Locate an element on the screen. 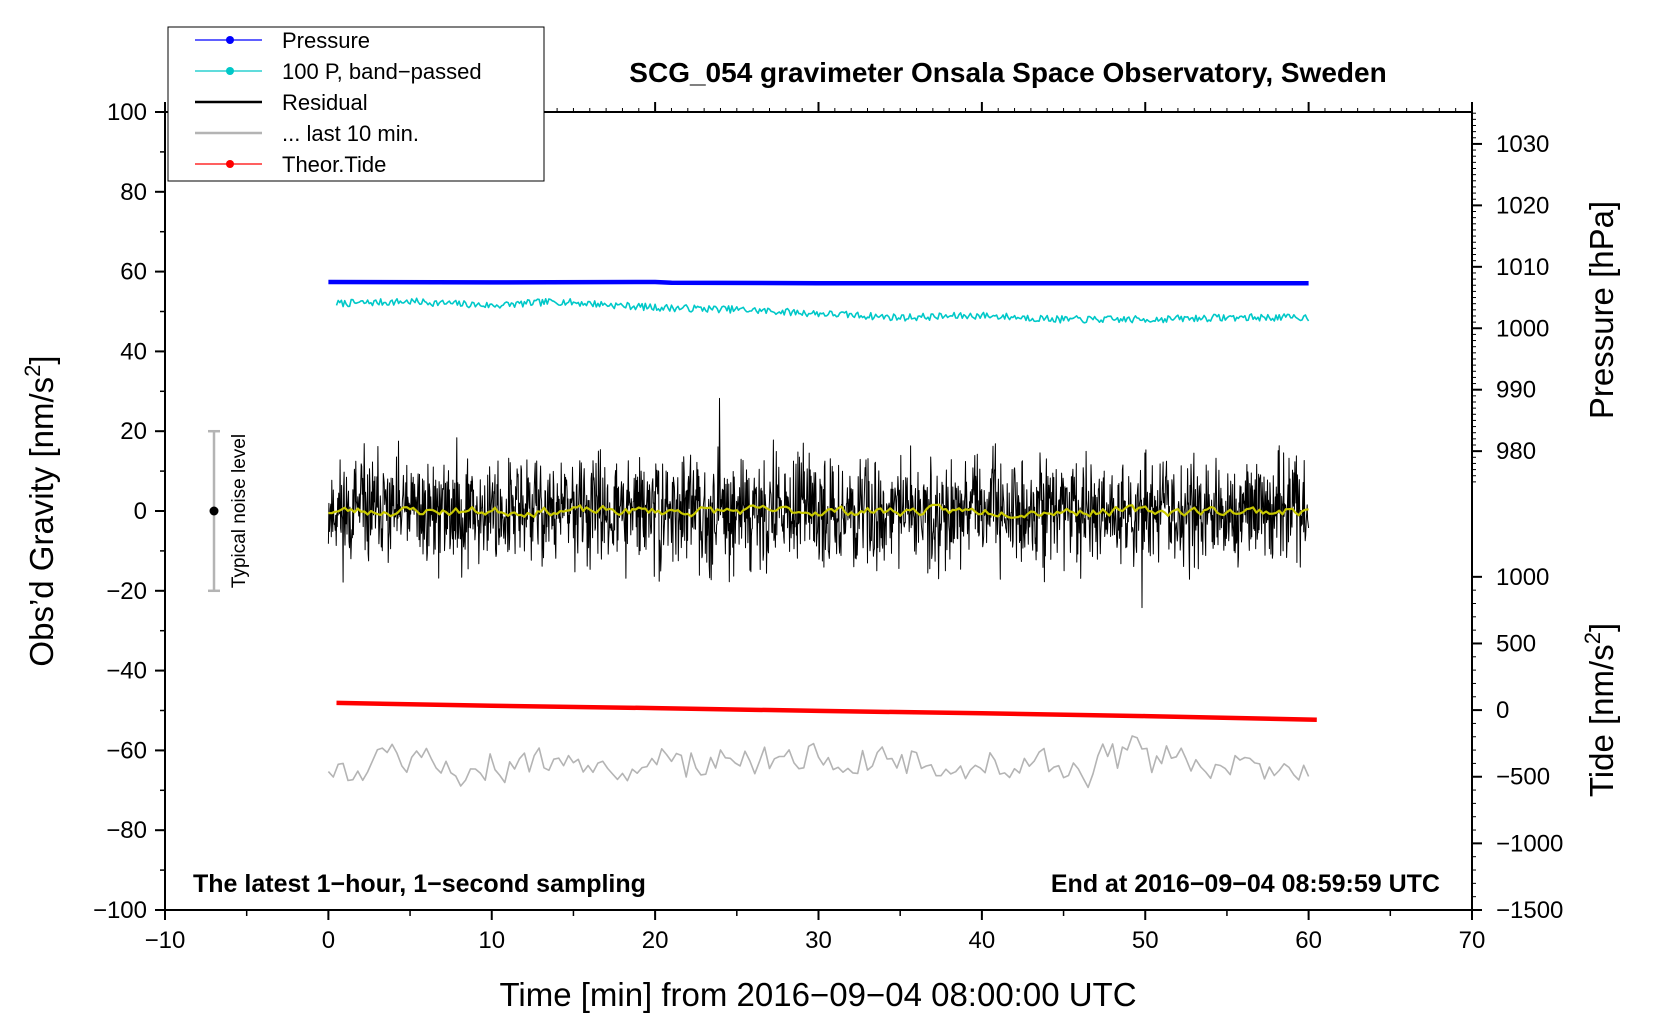 This screenshot has width=1660, height=1020. x-tick-label: −10 is located at coordinates (165, 940).